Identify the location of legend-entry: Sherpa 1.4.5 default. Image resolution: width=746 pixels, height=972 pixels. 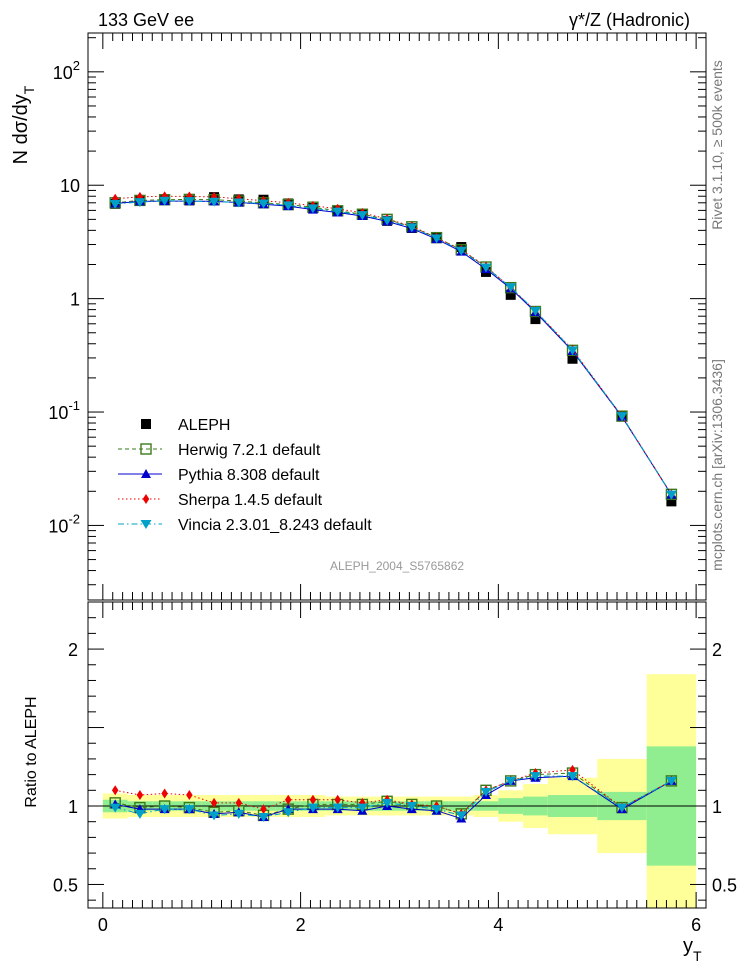
(220, 500).